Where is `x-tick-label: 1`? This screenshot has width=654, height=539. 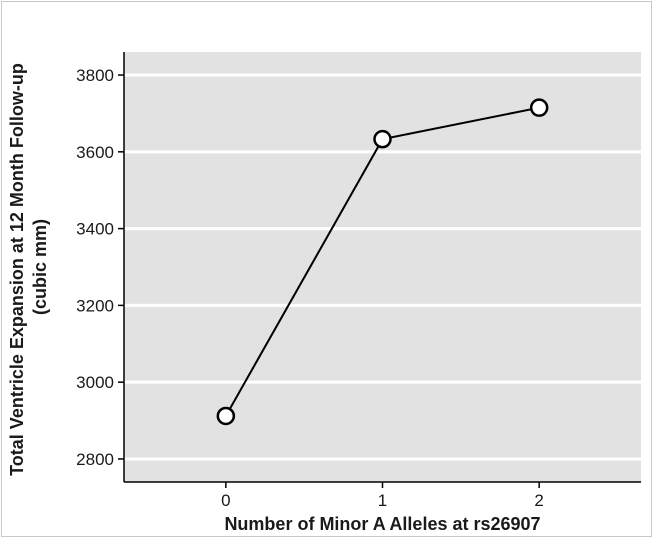 x-tick-label: 1 is located at coordinates (382, 500).